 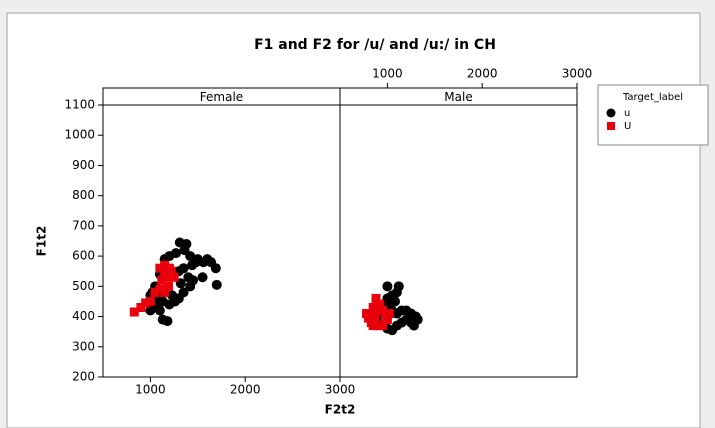 What do you see at coordinates (79, 135) in the screenshot?
I see `y-tick-label: 1000` at bounding box center [79, 135].